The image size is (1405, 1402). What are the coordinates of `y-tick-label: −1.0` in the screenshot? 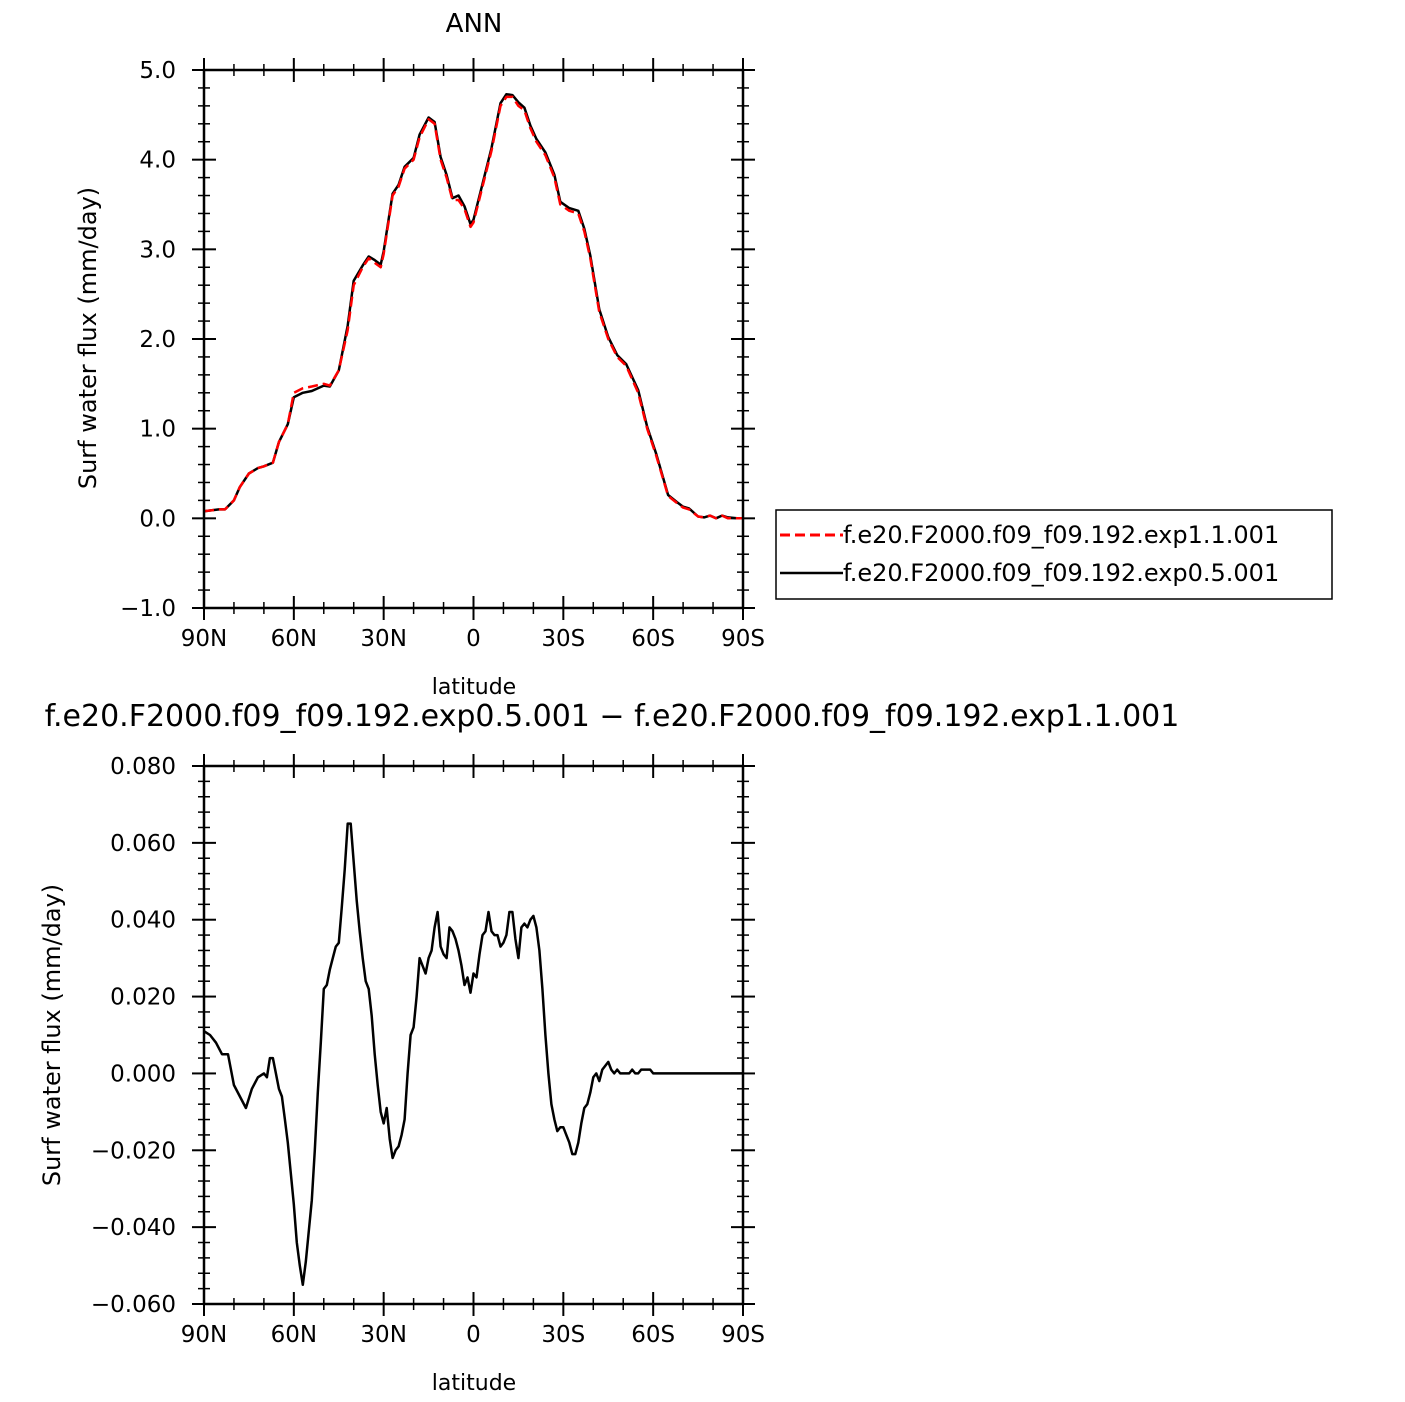 It's located at (148, 609).